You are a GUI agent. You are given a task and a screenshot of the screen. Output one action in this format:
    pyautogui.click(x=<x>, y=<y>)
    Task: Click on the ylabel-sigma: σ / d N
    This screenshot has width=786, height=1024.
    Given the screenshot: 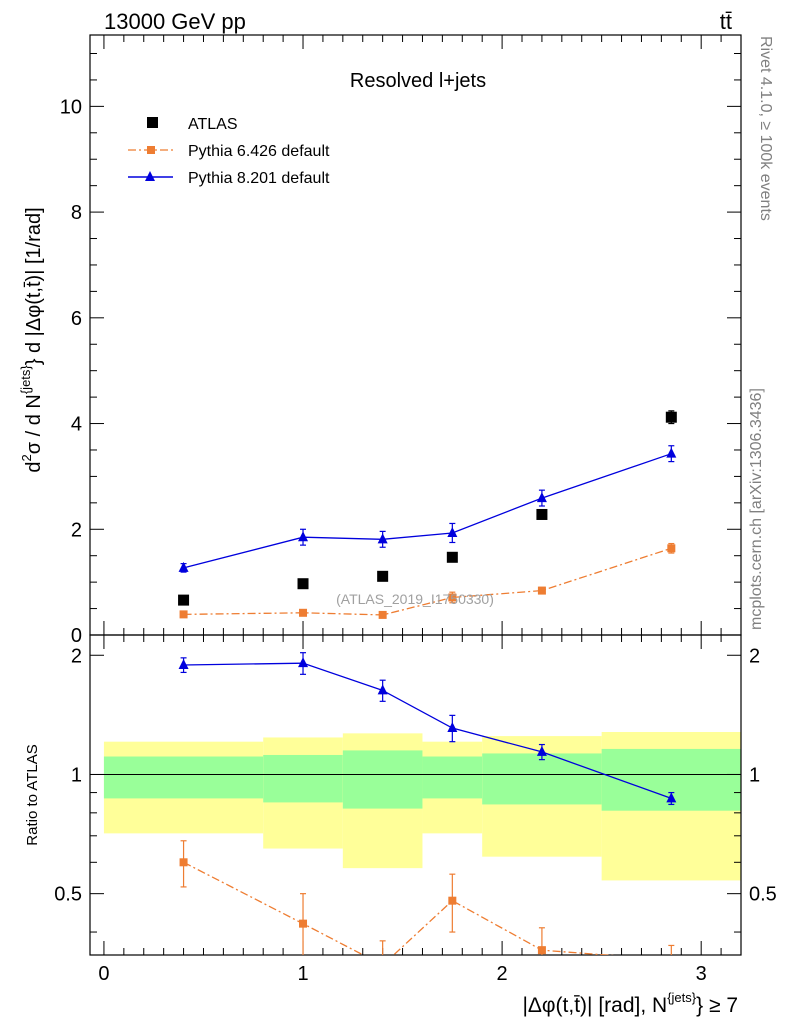 What is the action you would take?
    pyautogui.click(x=34, y=424)
    